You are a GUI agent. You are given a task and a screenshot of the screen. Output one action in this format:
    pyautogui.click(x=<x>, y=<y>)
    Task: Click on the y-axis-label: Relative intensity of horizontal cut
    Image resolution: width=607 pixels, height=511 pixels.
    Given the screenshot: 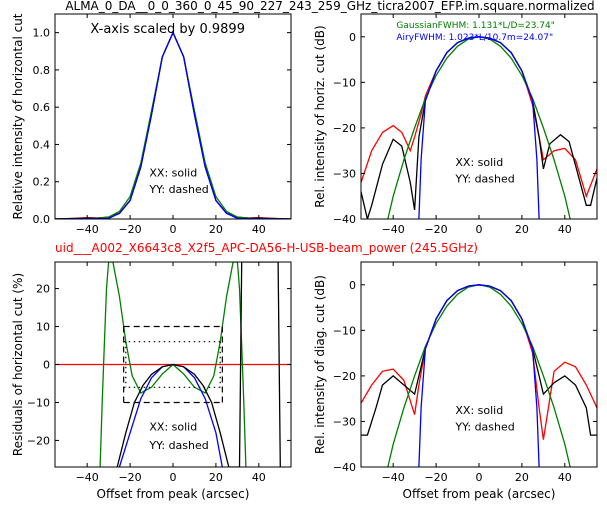 What is the action you would take?
    pyautogui.click(x=18, y=116)
    